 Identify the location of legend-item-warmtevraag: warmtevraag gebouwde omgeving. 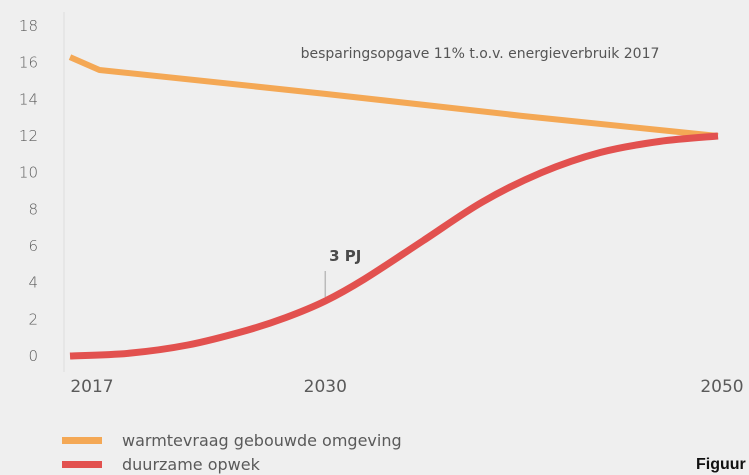
(232, 440).